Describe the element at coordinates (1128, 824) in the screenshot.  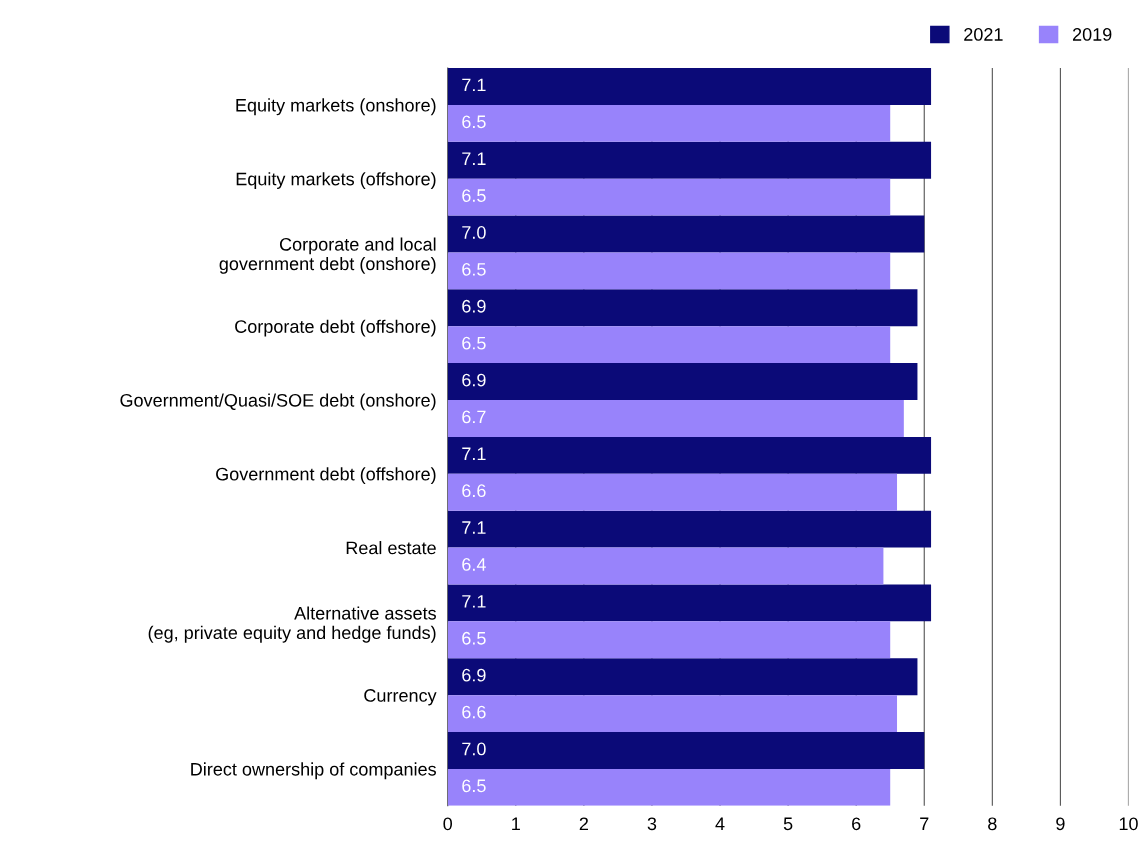
I see `x-tick-label: 10` at that location.